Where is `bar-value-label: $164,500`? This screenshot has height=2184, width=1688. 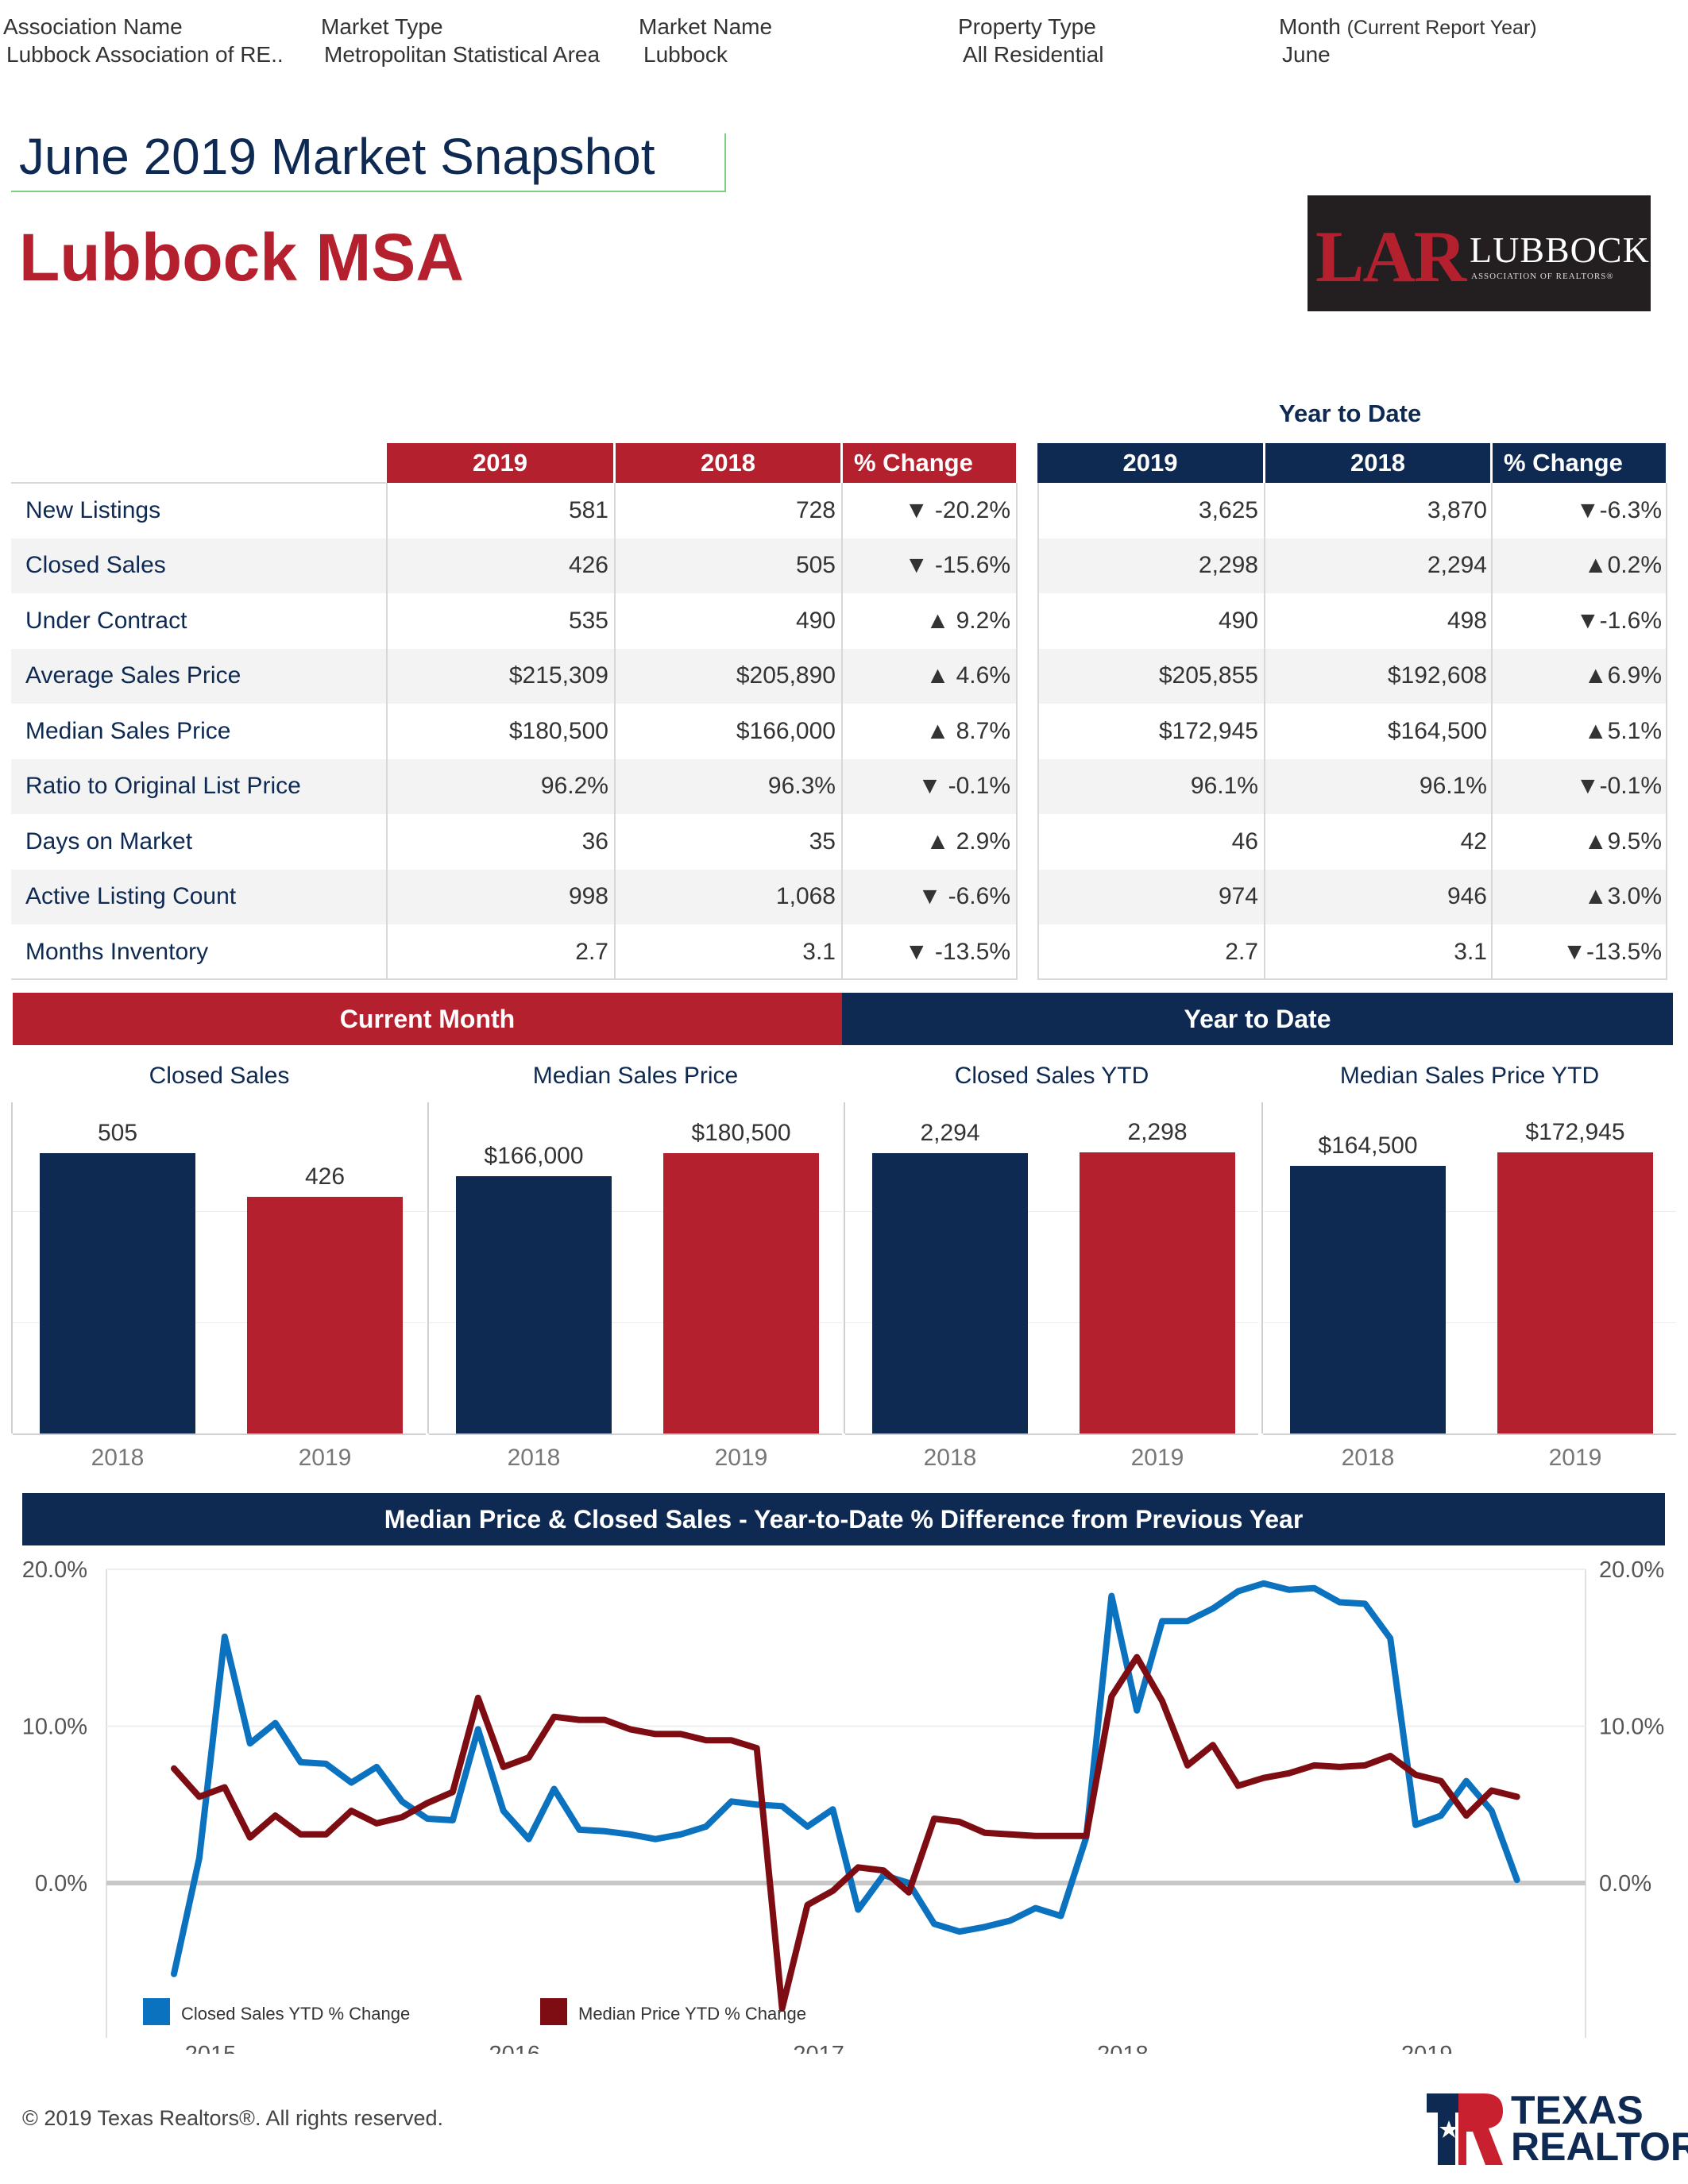 bar-value-label: $164,500 is located at coordinates (1368, 1145).